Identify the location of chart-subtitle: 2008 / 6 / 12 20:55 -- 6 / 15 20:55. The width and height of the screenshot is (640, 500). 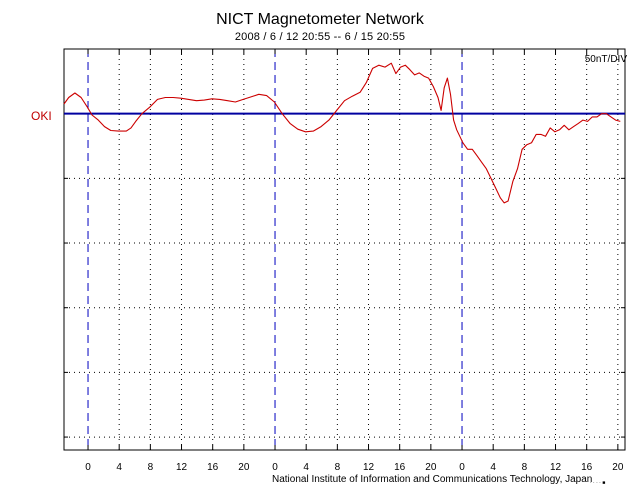
(320, 37).